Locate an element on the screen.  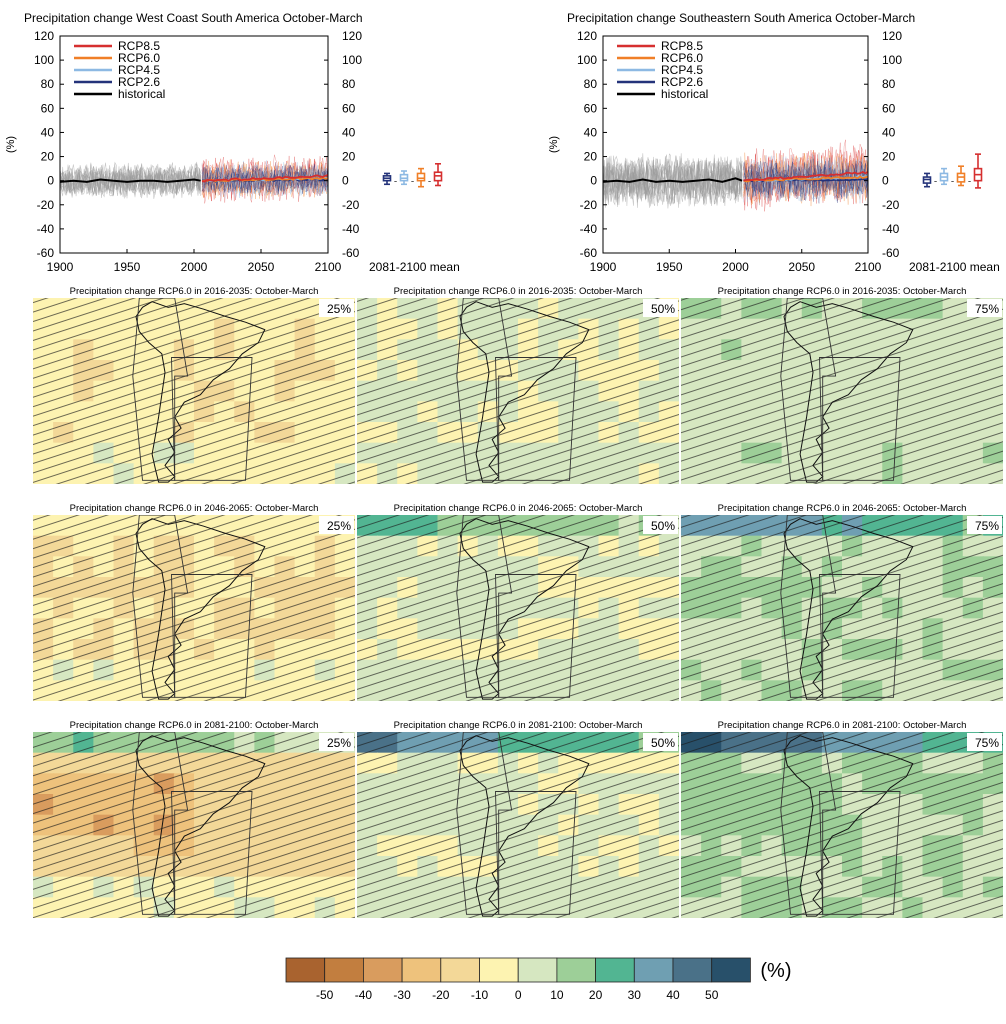
x-tick-label: 1900 is located at coordinates (60, 267).